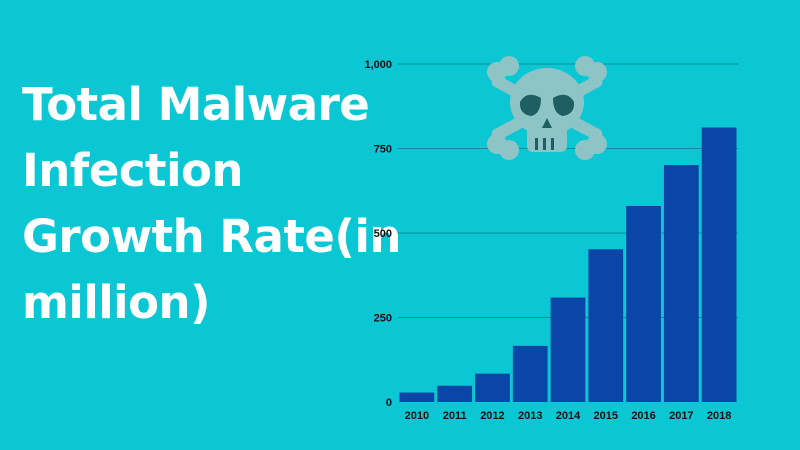 The width and height of the screenshot is (800, 450). What do you see at coordinates (455, 393) in the screenshot?
I see `bar-2011` at bounding box center [455, 393].